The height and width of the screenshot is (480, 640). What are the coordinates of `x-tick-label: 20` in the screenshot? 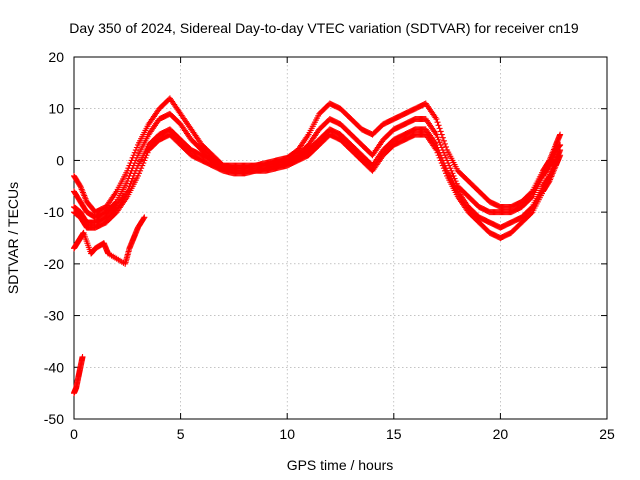 It's located at (501, 434).